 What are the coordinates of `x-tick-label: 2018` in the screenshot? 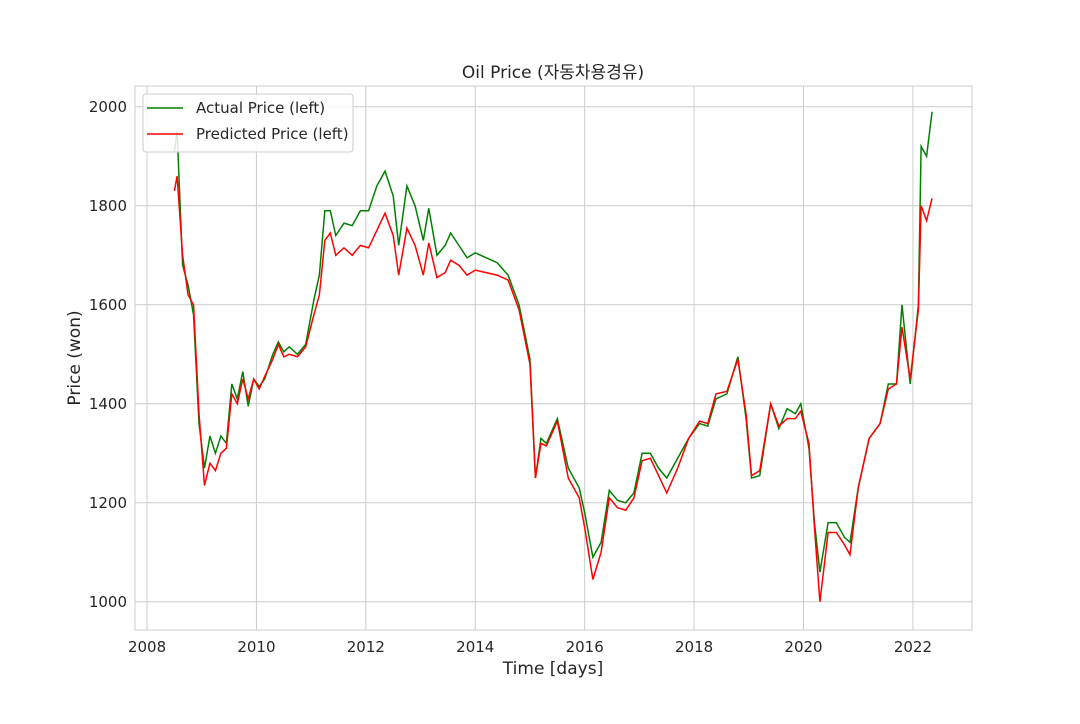 It's located at (694, 647).